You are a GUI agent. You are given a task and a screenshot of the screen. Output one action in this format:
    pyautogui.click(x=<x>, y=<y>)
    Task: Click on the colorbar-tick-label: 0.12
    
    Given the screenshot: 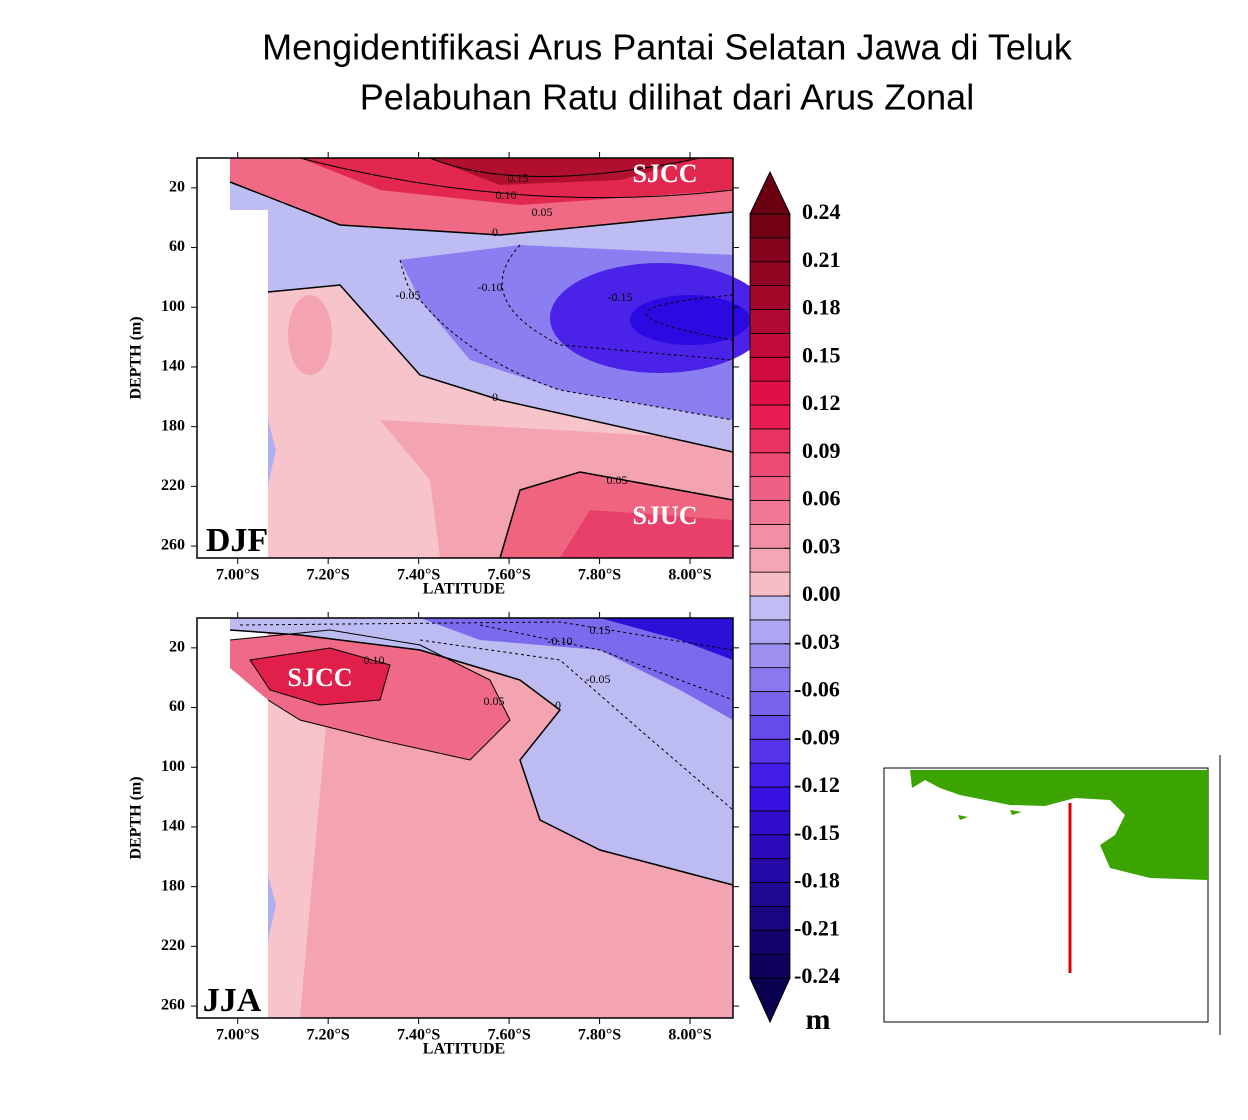 What is the action you would take?
    pyautogui.click(x=821, y=402)
    